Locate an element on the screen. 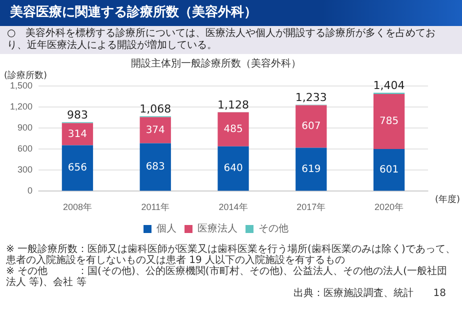 The height and width of the screenshot is (320, 462). x-tick-label: 2014年 is located at coordinates (233, 207).